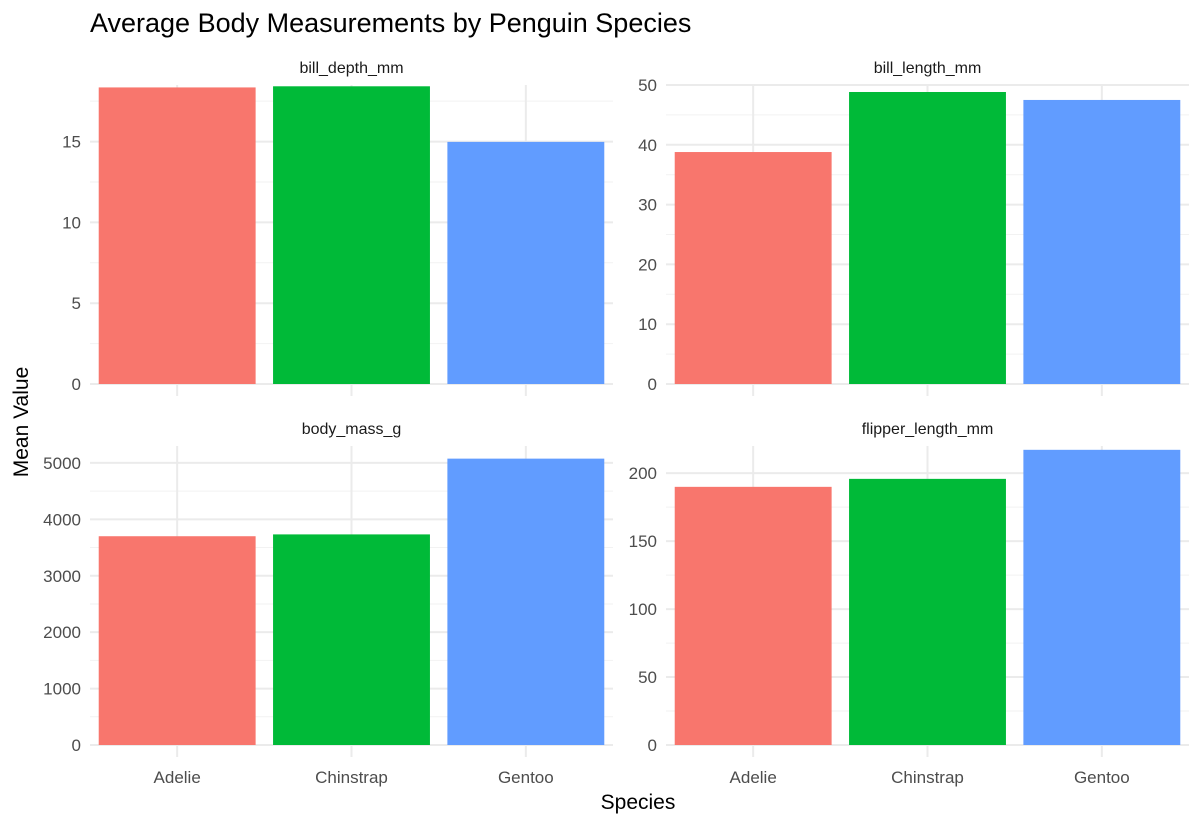 This screenshot has width=1200, height=825. Describe the element at coordinates (928, 68) in the screenshot. I see `facet-strip-label: bill_length_mm` at that location.